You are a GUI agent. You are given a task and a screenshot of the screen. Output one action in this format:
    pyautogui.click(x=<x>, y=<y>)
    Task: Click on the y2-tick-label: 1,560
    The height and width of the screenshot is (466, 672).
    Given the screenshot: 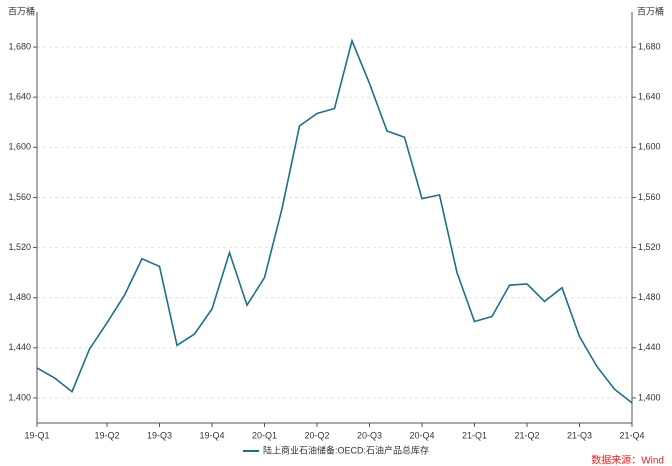 What is the action you would take?
    pyautogui.click(x=649, y=197)
    